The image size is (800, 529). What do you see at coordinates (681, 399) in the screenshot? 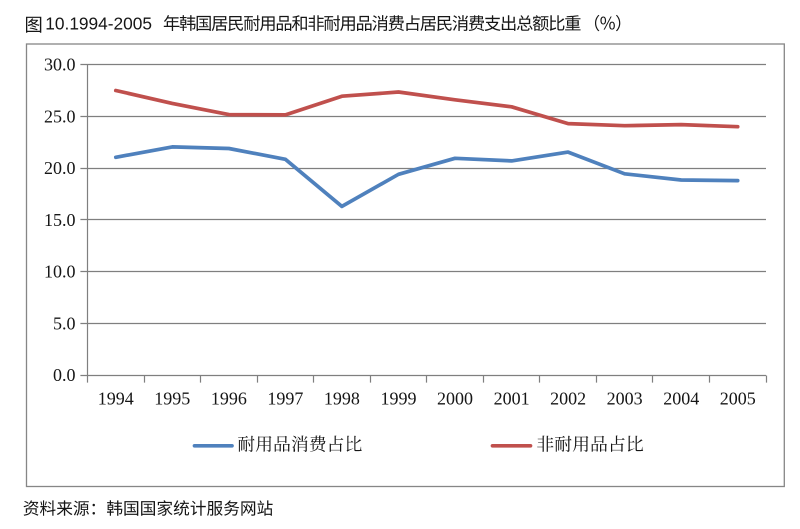
I see `svg-text: 2004` at bounding box center [681, 399].